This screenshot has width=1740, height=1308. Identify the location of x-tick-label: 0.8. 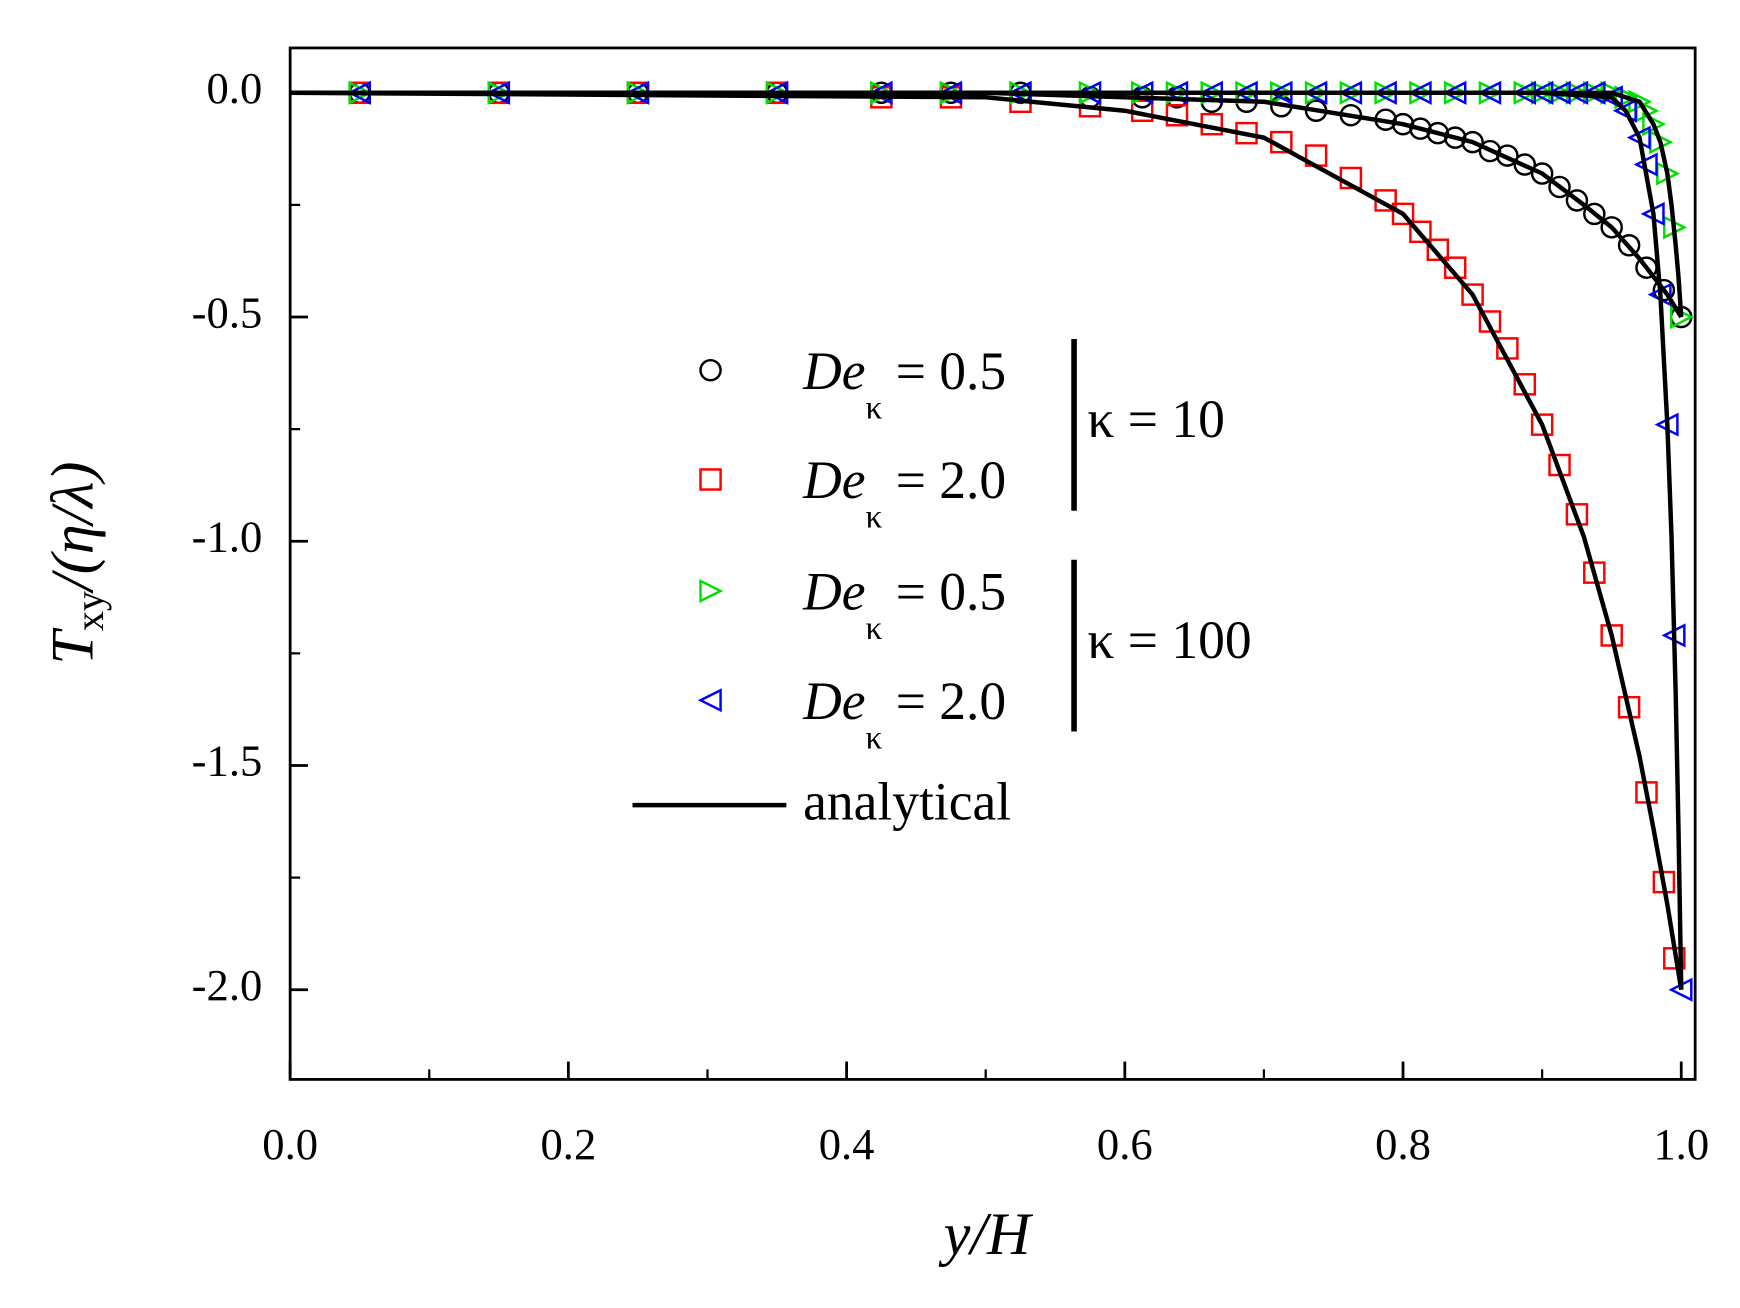
(1403, 1144).